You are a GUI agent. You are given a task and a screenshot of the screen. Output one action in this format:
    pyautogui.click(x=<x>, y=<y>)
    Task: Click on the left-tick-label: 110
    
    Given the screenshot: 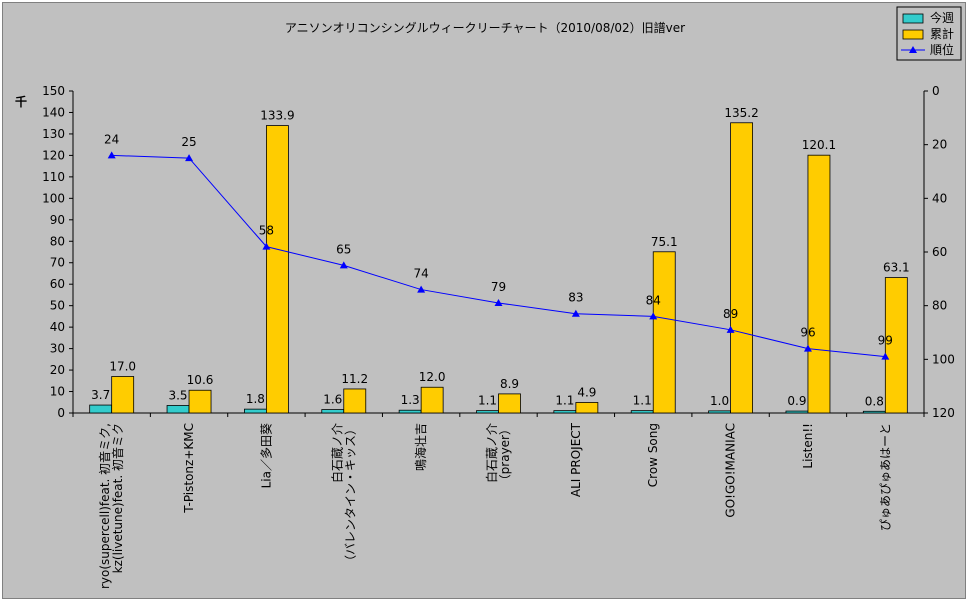 What is the action you would take?
    pyautogui.click(x=53, y=177)
    